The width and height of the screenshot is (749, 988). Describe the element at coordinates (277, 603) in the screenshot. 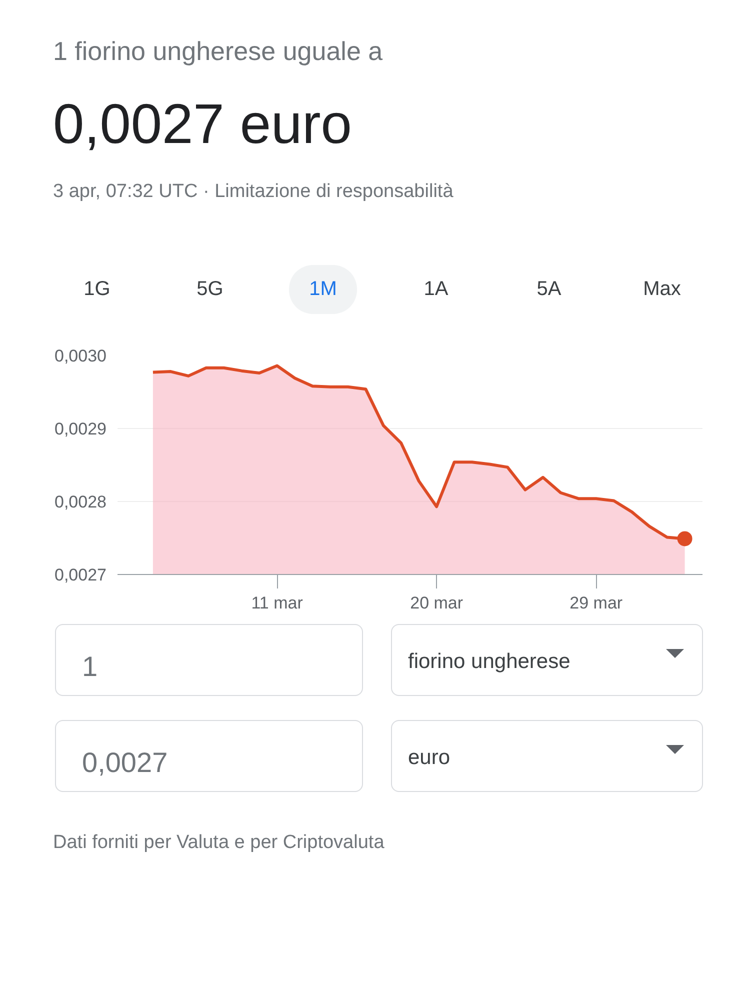

I see `x-tick-label: 11 mar` at that location.